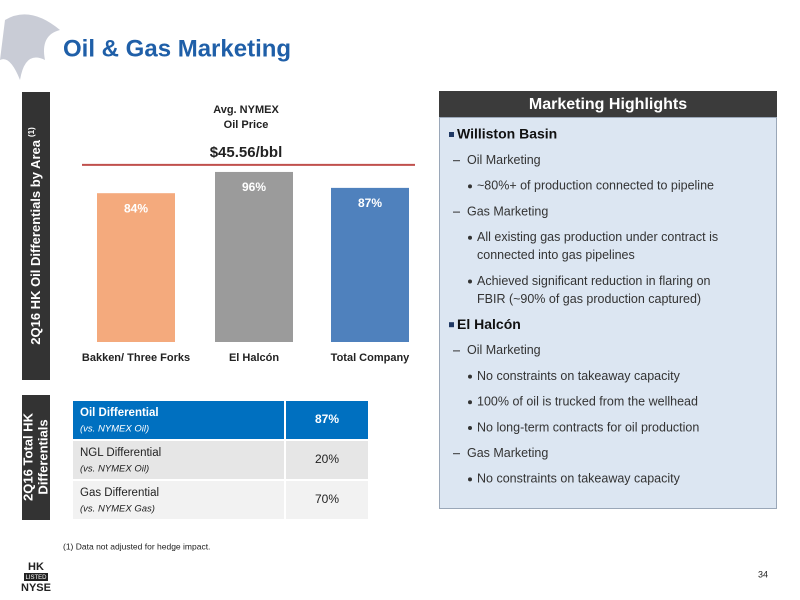 This screenshot has width=800, height=600. Describe the element at coordinates (136, 546) in the screenshot. I see `footnote: (1) Data not adjusted for hedge impact.` at that location.